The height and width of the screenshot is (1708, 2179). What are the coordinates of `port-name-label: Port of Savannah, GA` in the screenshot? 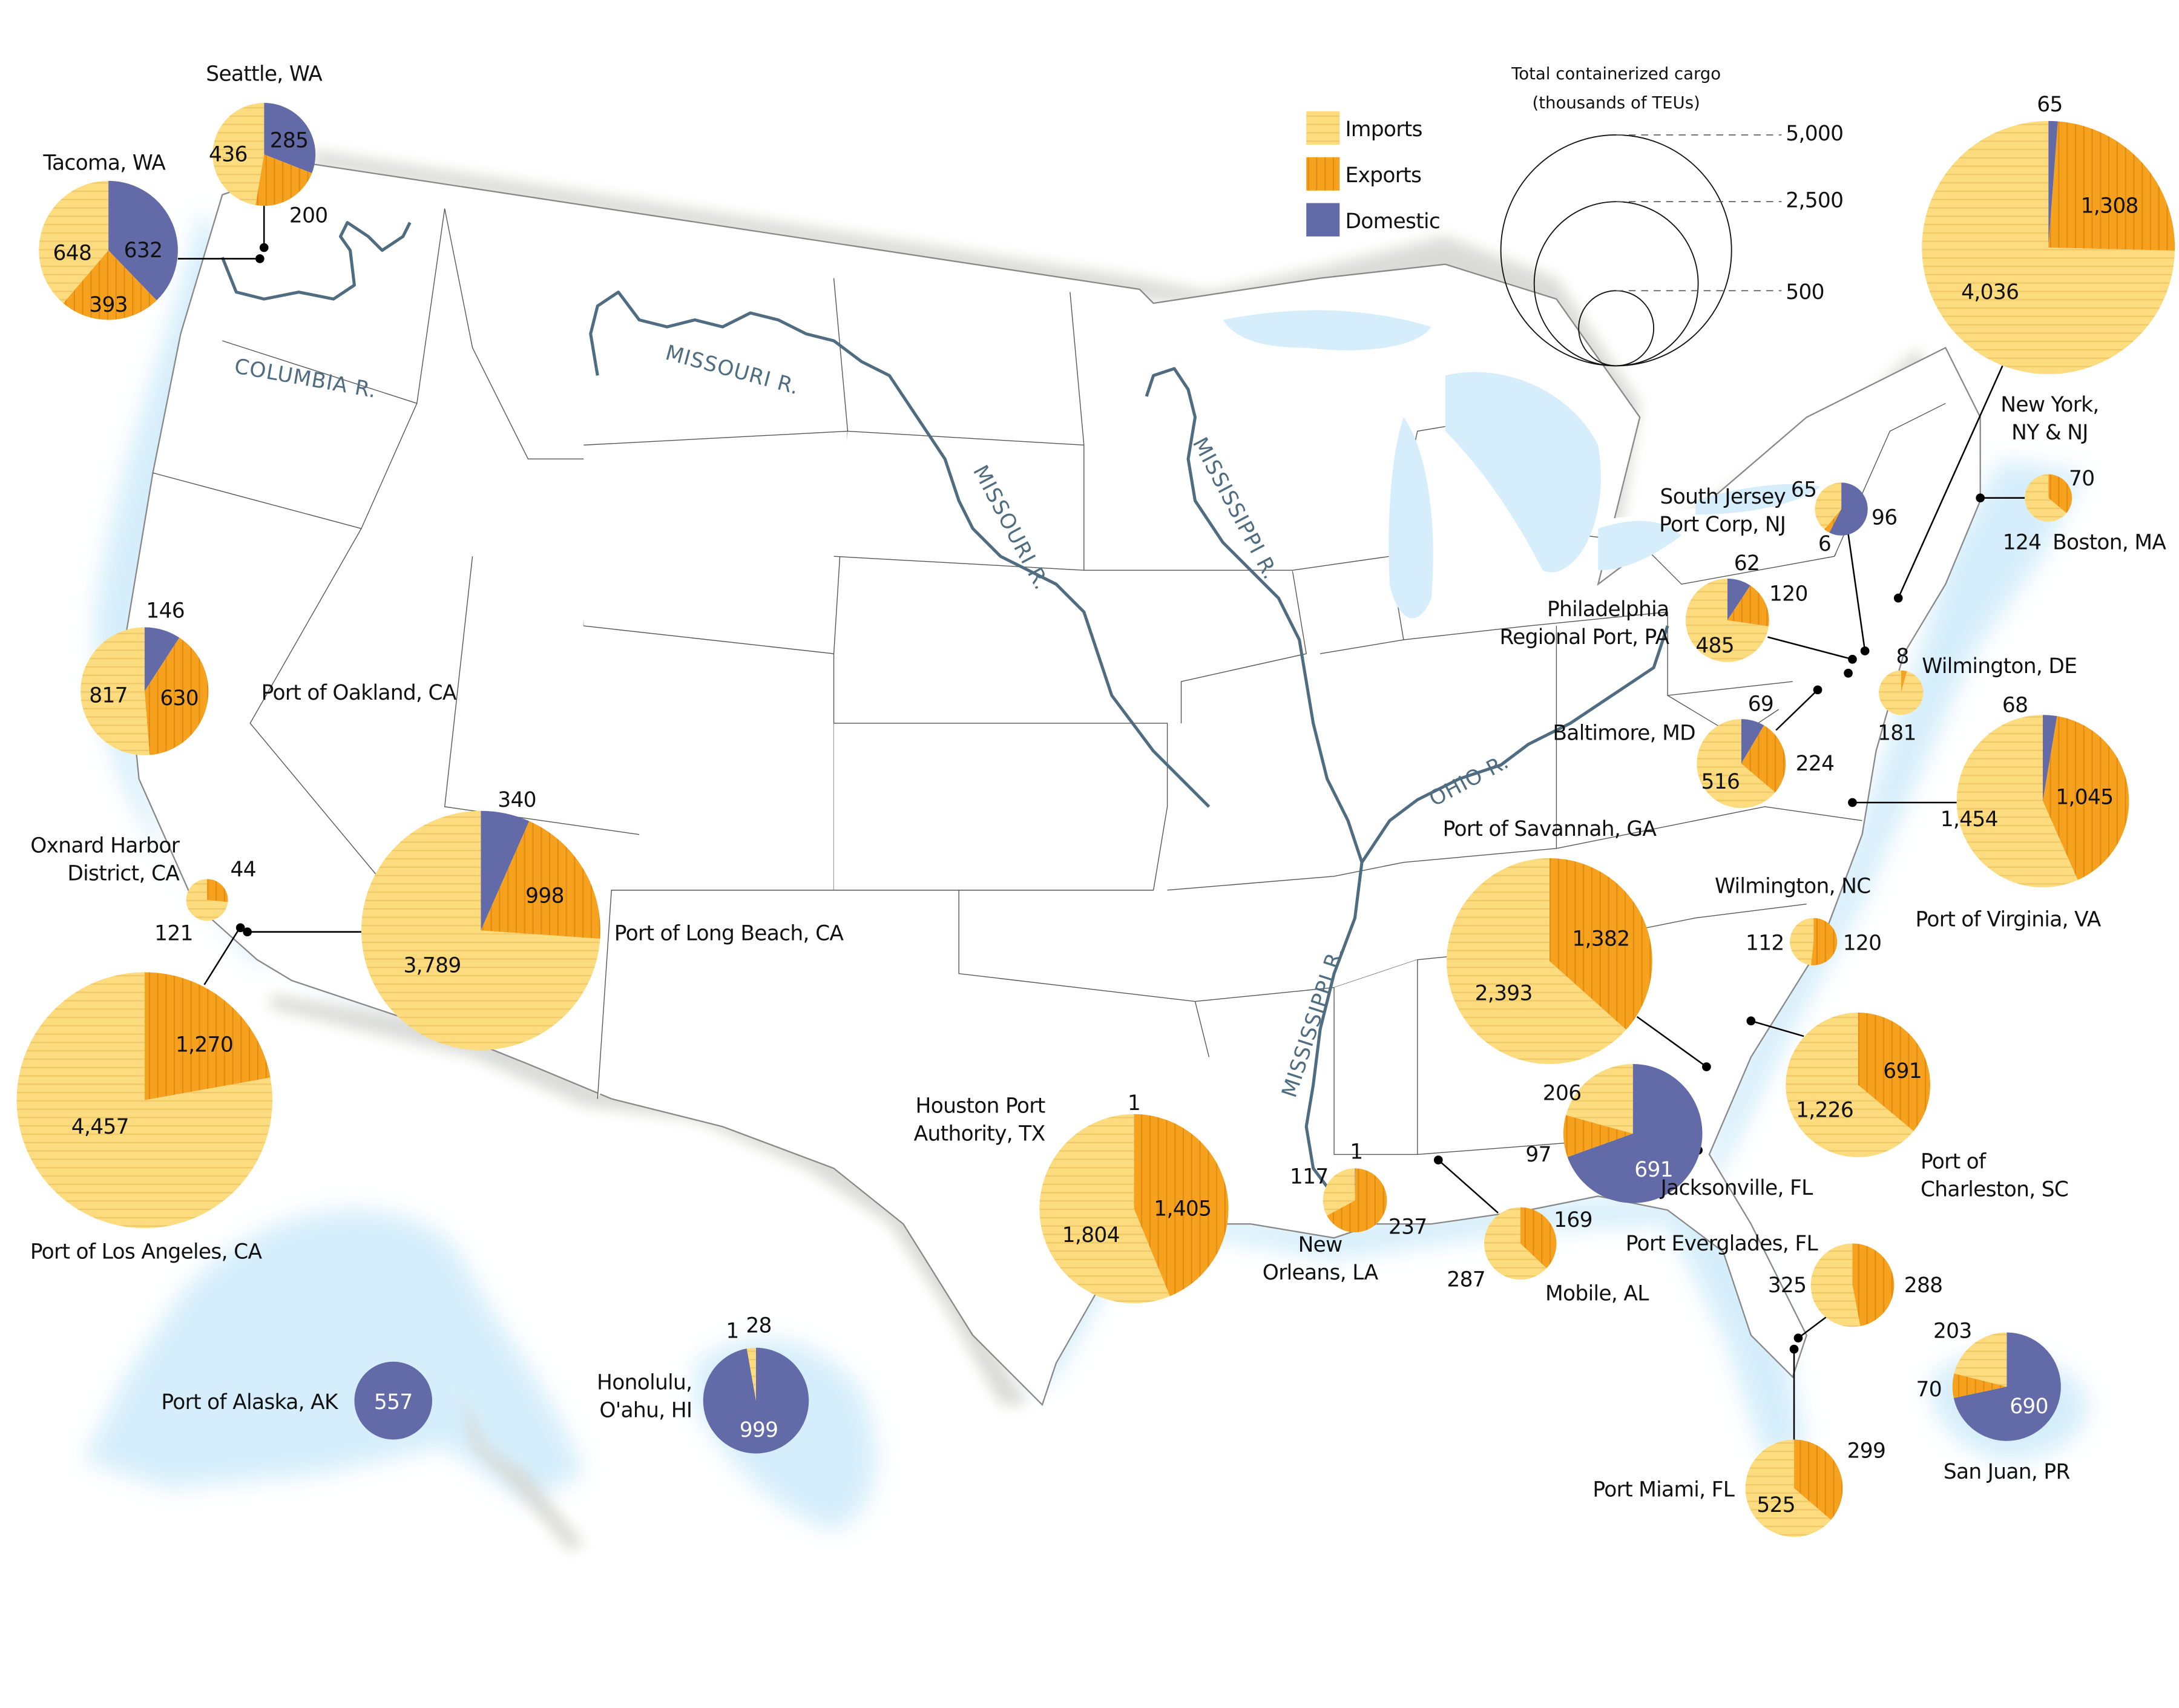 It's located at (1550, 829).